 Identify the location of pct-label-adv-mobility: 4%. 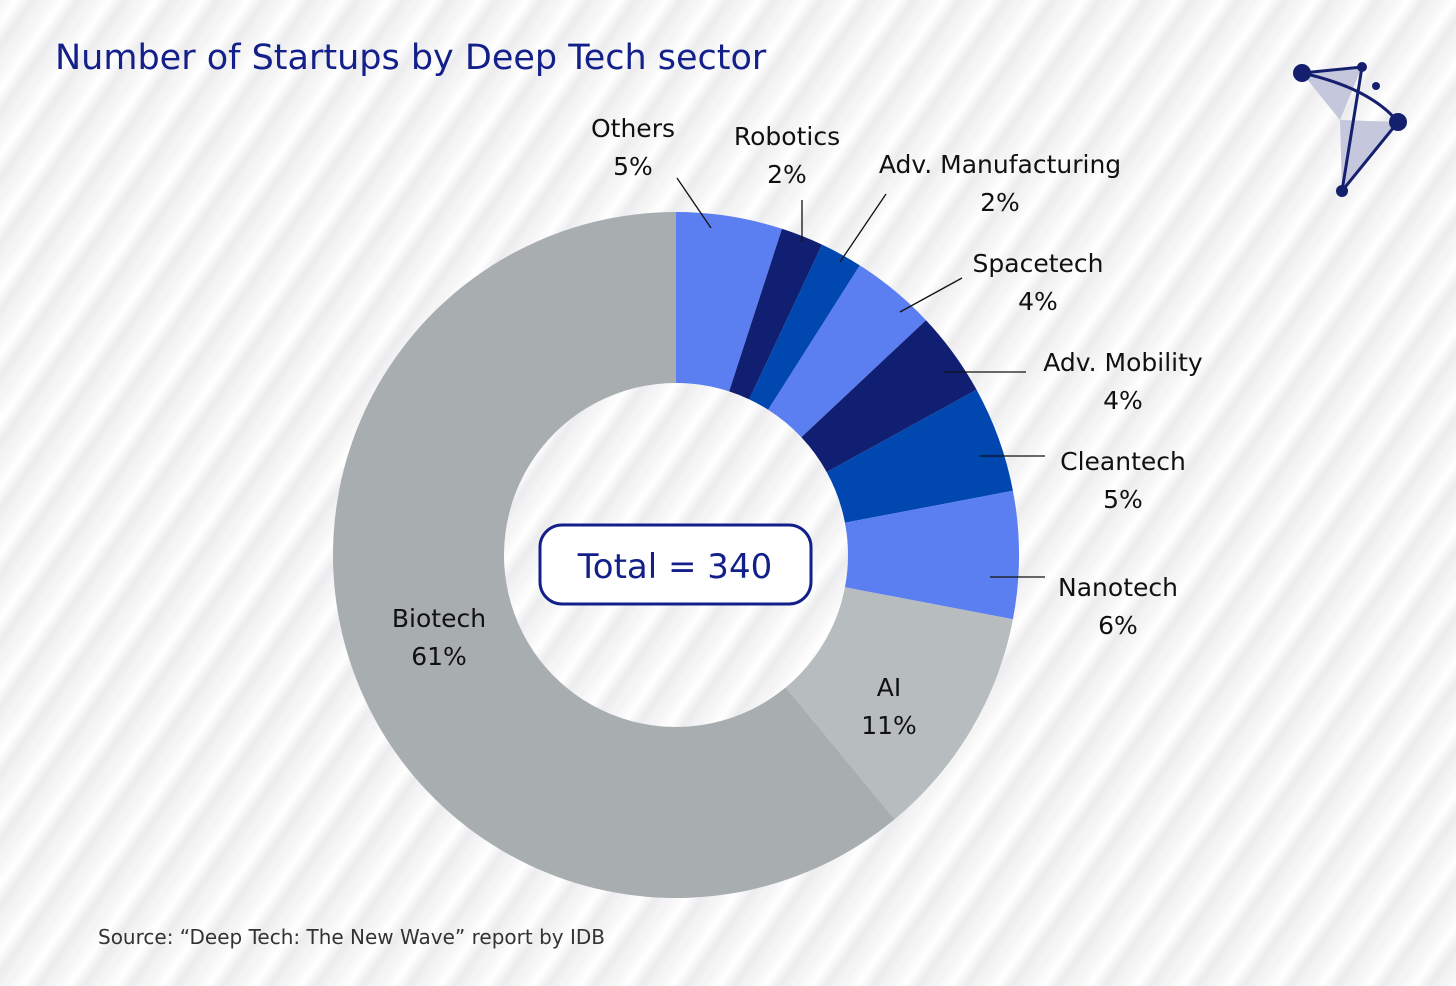
(1123, 400).